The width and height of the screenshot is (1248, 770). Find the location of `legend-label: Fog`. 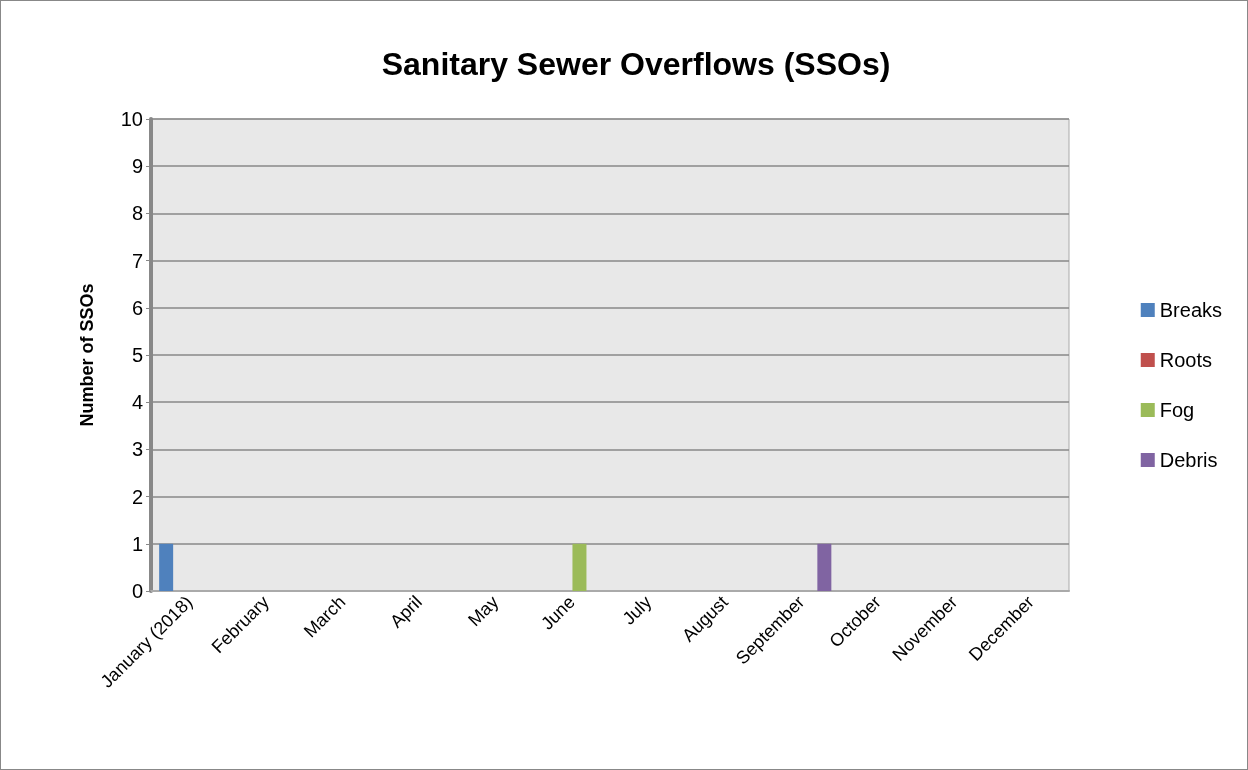

legend-label: Fog is located at coordinates (1177, 410).